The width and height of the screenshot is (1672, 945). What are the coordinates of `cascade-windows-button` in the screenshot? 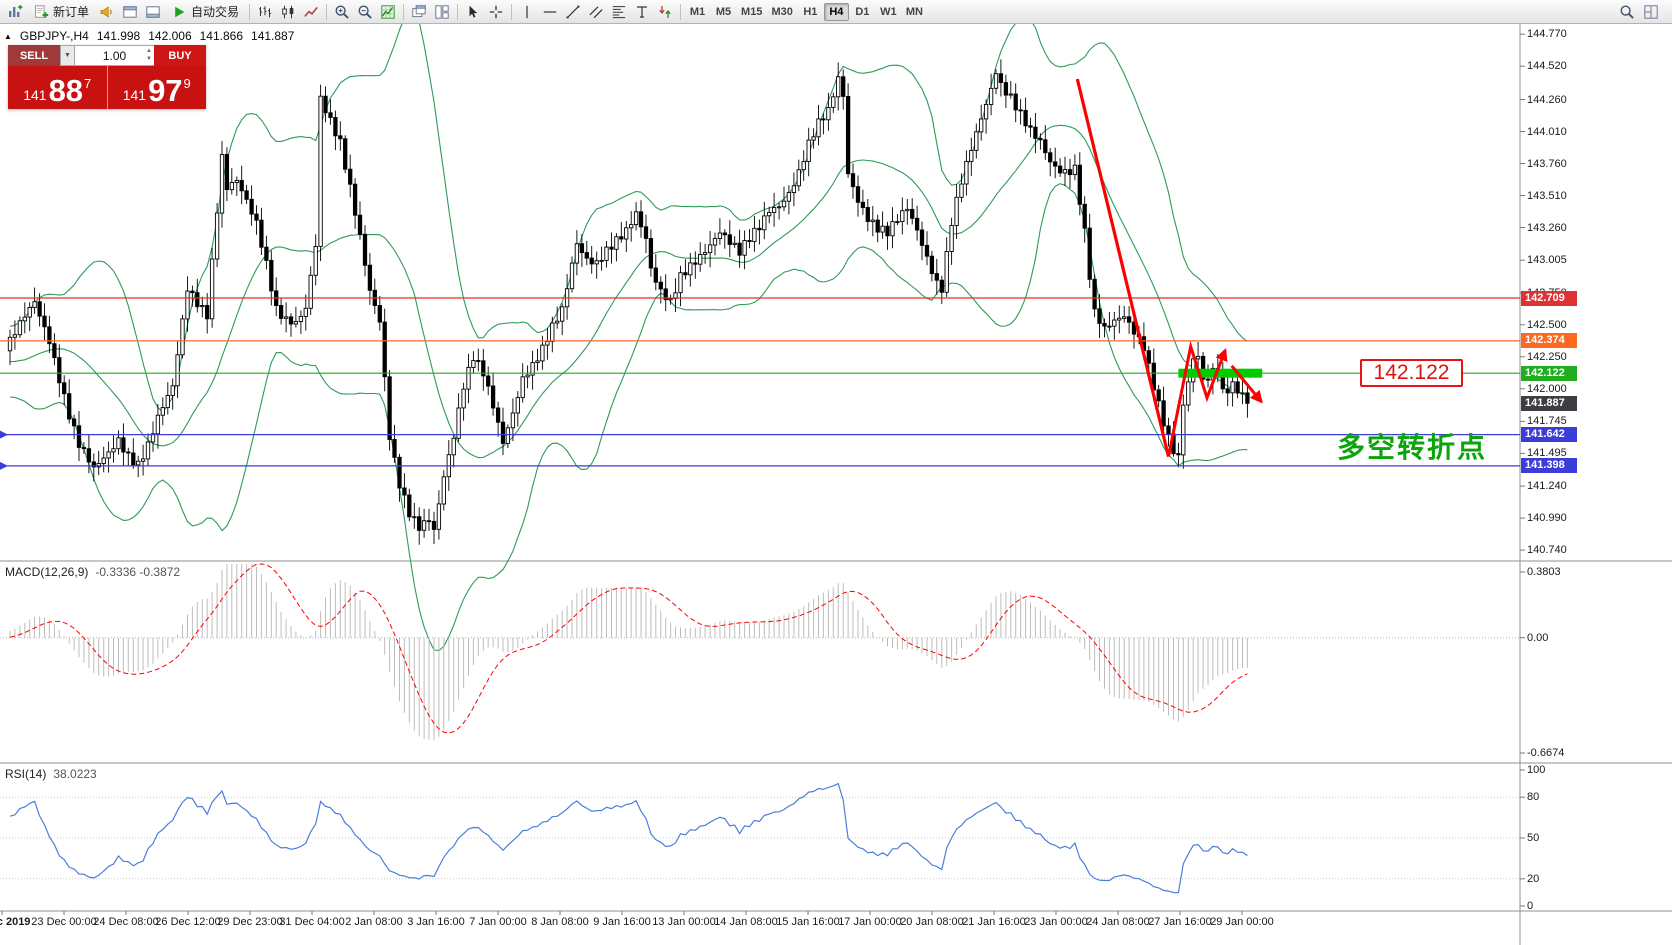 It's located at (419, 12).